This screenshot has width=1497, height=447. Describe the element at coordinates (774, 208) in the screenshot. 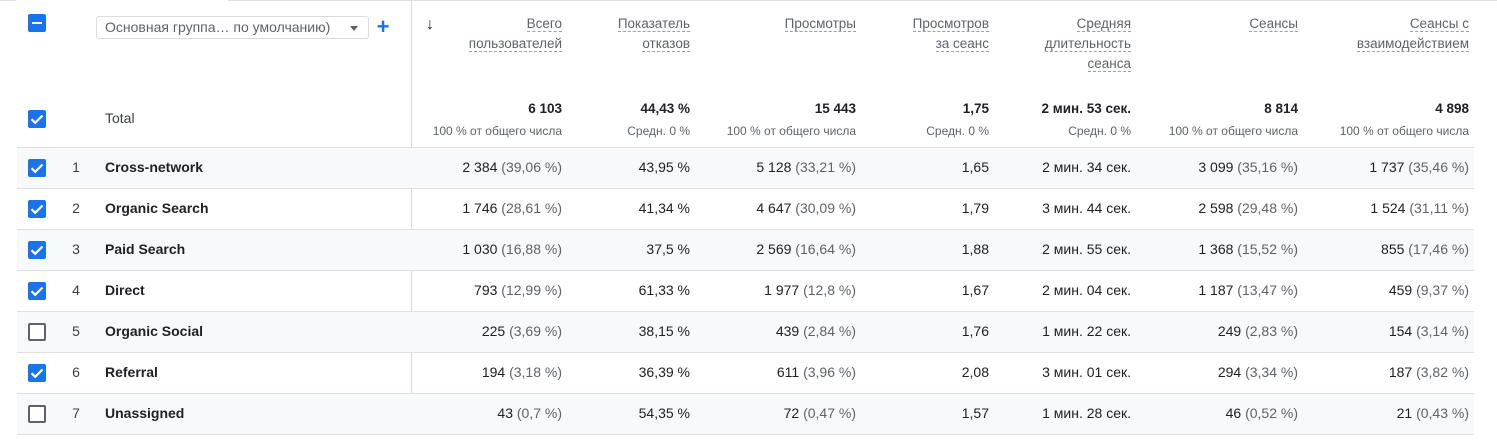

I see `cell-value: 4 647` at that location.